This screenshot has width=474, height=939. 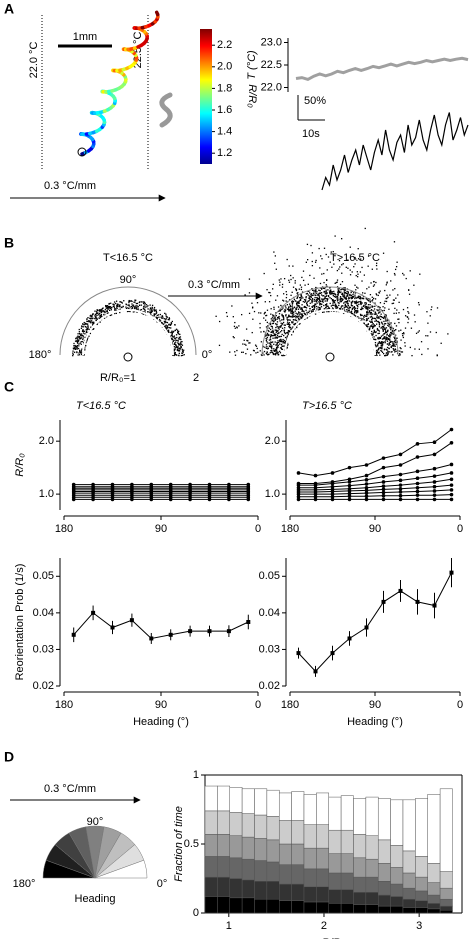 I want to click on x-tick-label: 0, so click(x=460, y=529).